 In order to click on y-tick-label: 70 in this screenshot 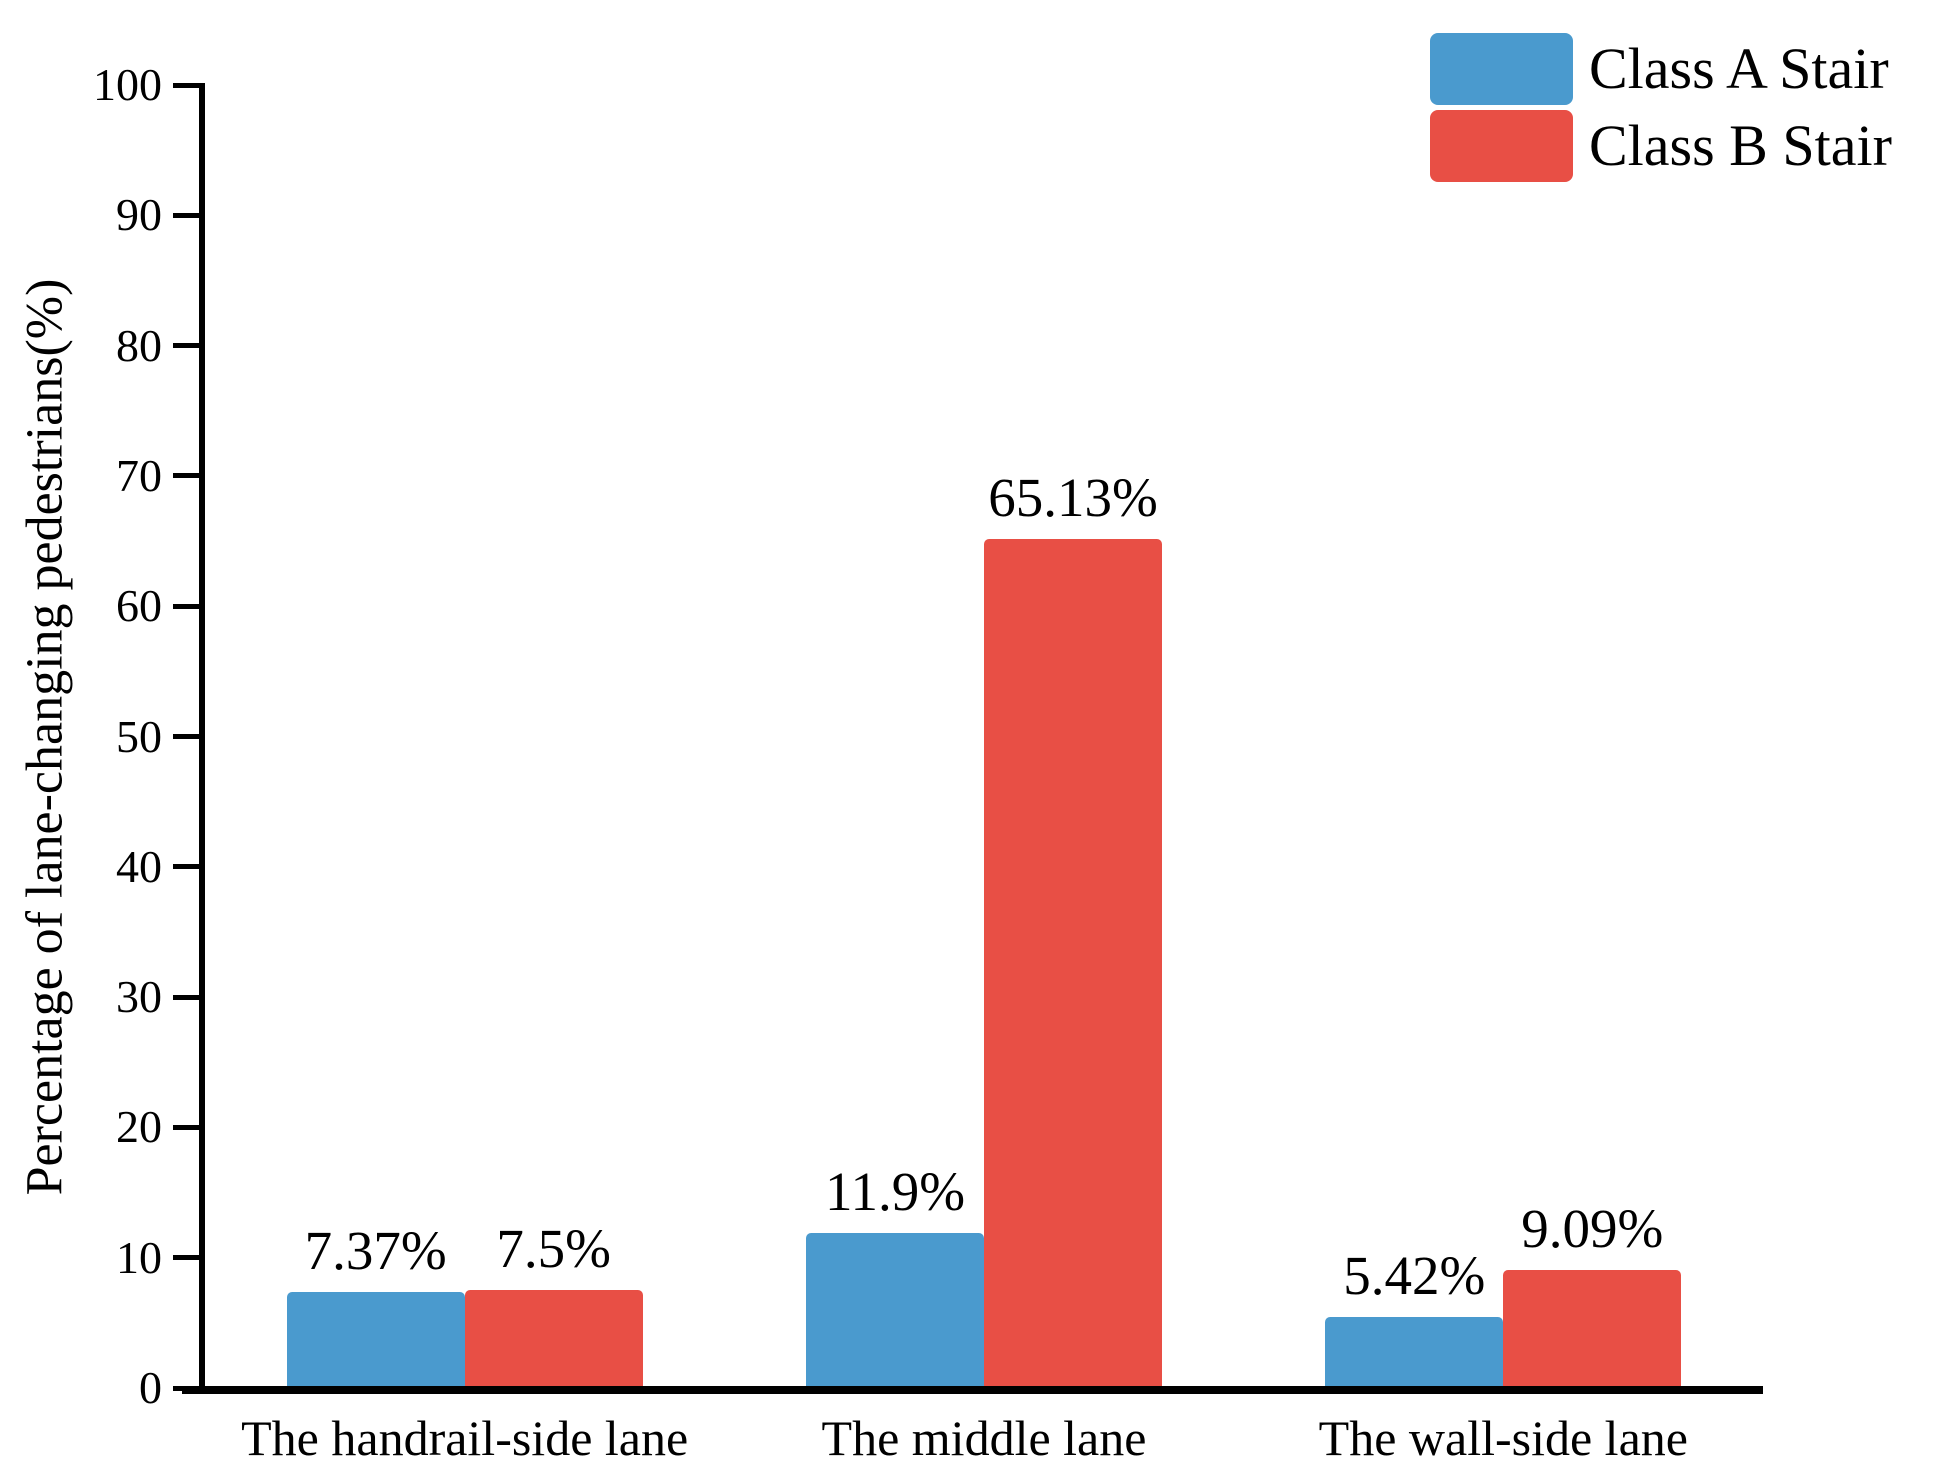, I will do `click(139, 475)`.